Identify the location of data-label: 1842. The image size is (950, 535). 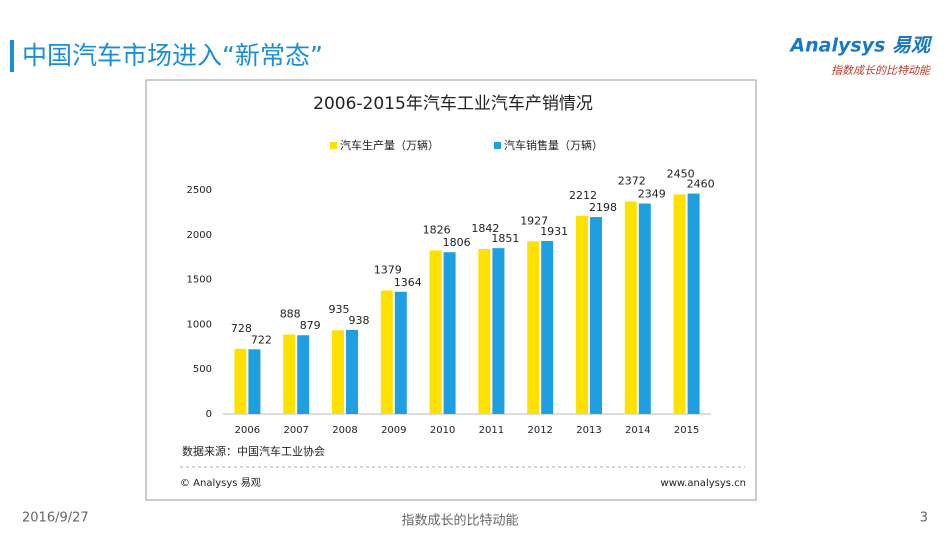
(485, 228).